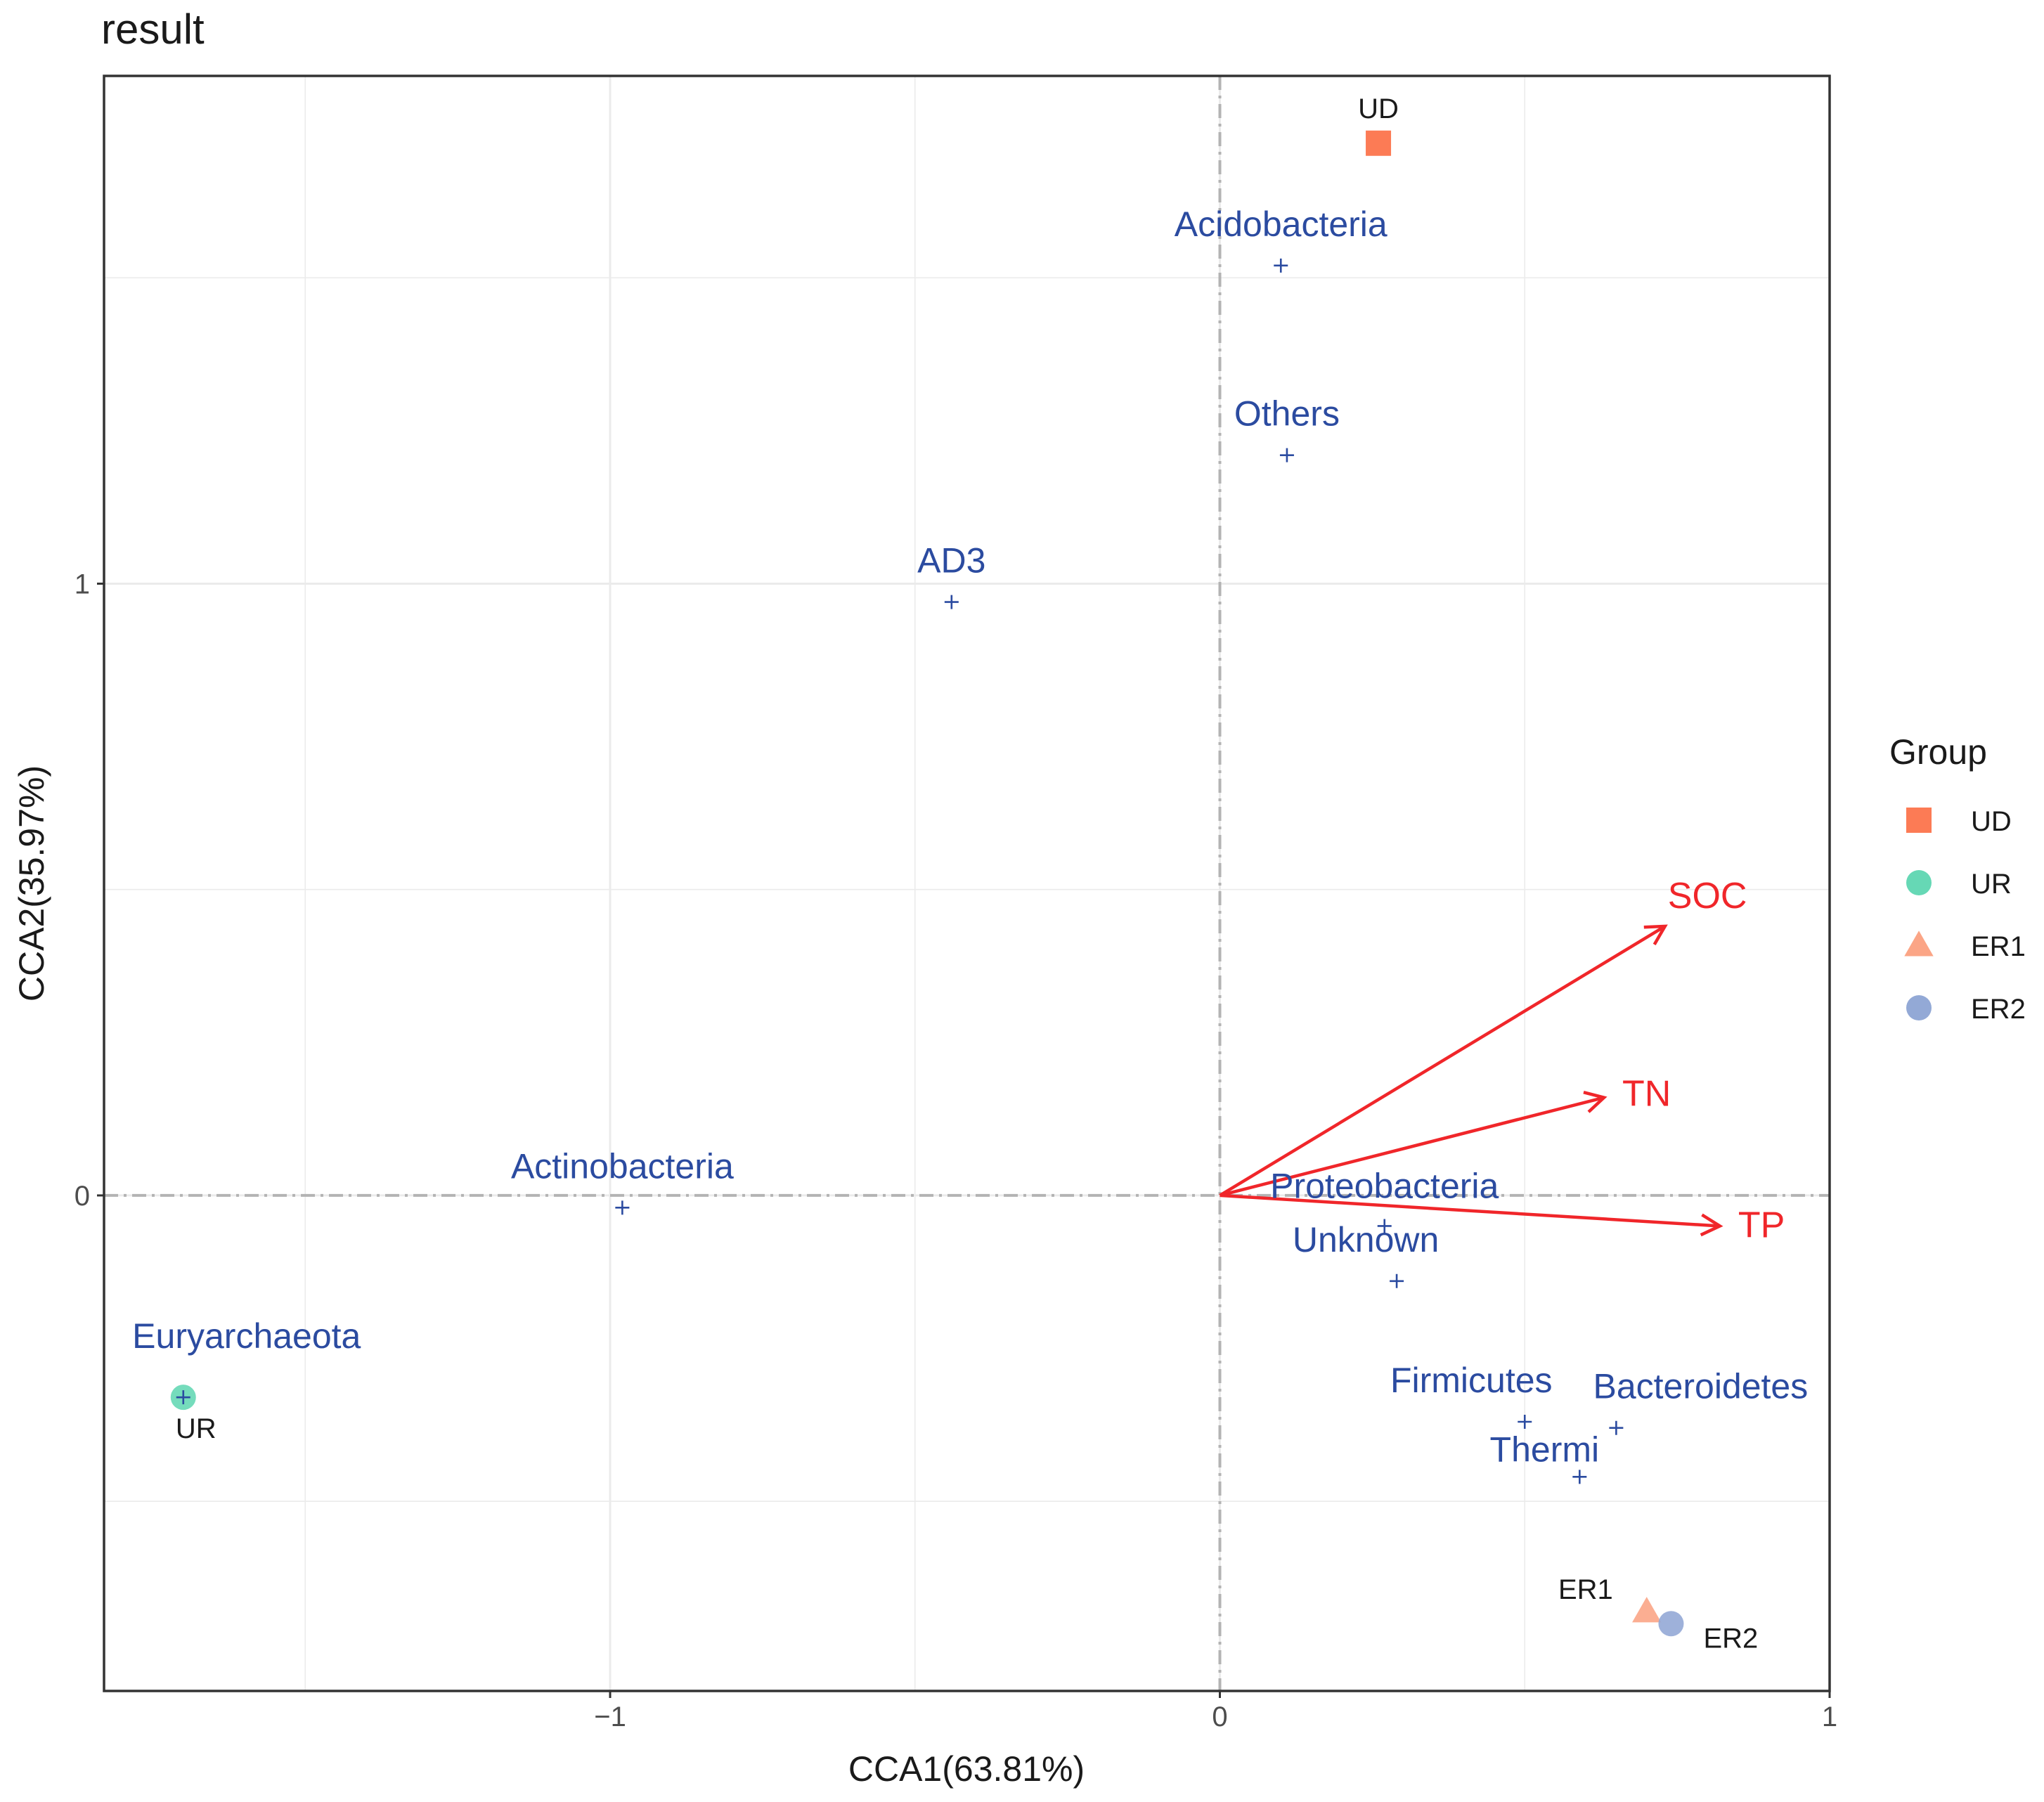 The height and width of the screenshot is (1802, 2044). I want to click on env-vectors: SOC TN TP, so click(1502, 1060).